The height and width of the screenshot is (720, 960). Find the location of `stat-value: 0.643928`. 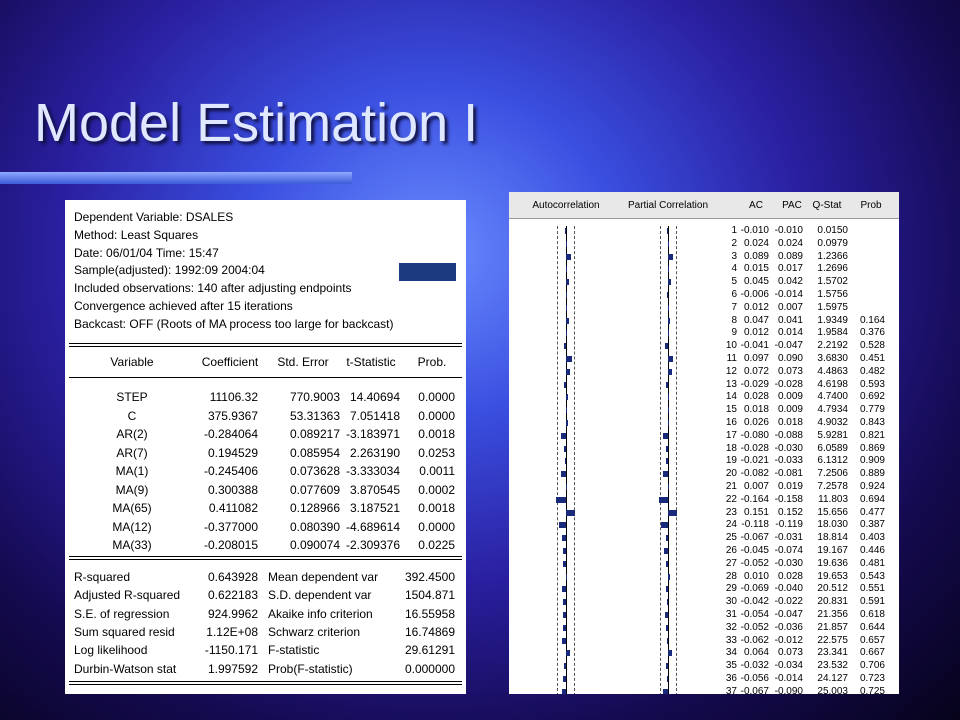

stat-value: 0.643928 is located at coordinates (232, 577).